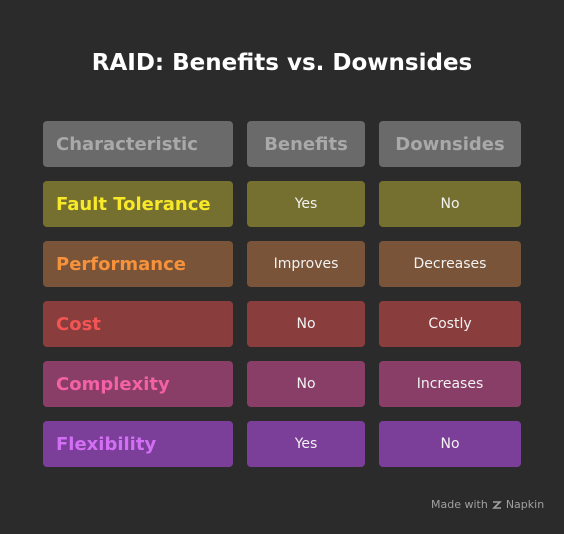 The height and width of the screenshot is (534, 564). Describe the element at coordinates (450, 324) in the screenshot. I see `value-cell: Costly` at that location.